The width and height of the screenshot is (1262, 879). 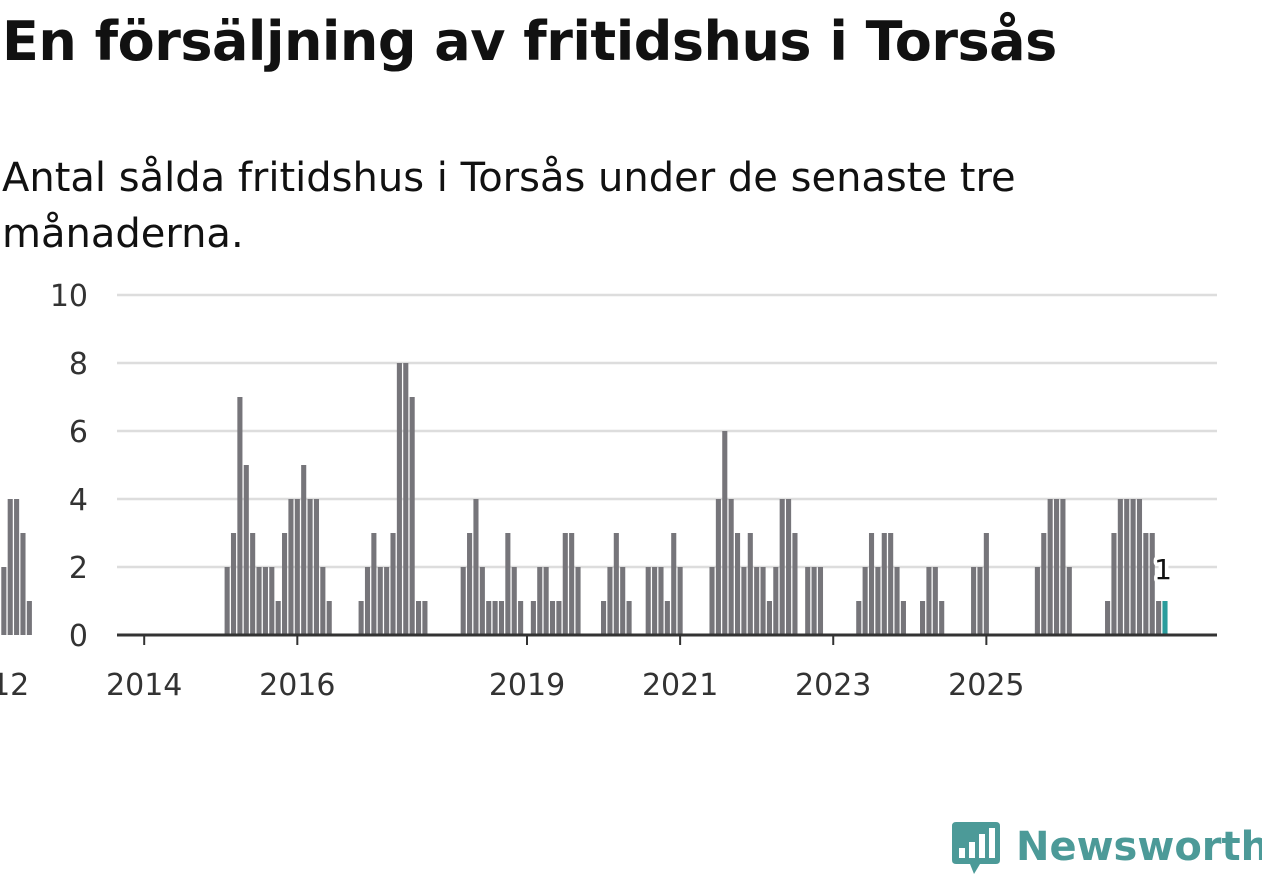 I want to click on x-tick-label: 2019, so click(x=527, y=685).